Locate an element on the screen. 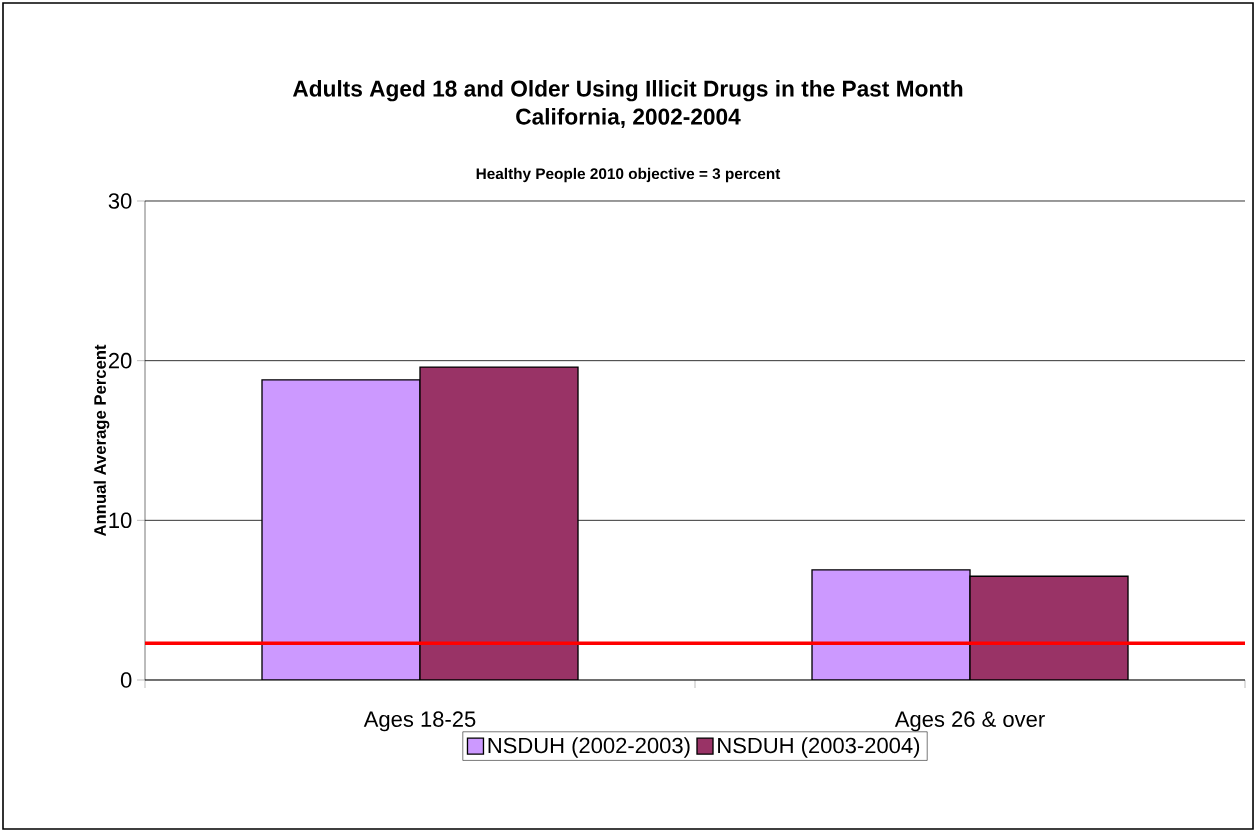 Image resolution: width=1256 pixels, height=832 pixels. y-axis-title: Annual Average Percent is located at coordinates (101, 440).